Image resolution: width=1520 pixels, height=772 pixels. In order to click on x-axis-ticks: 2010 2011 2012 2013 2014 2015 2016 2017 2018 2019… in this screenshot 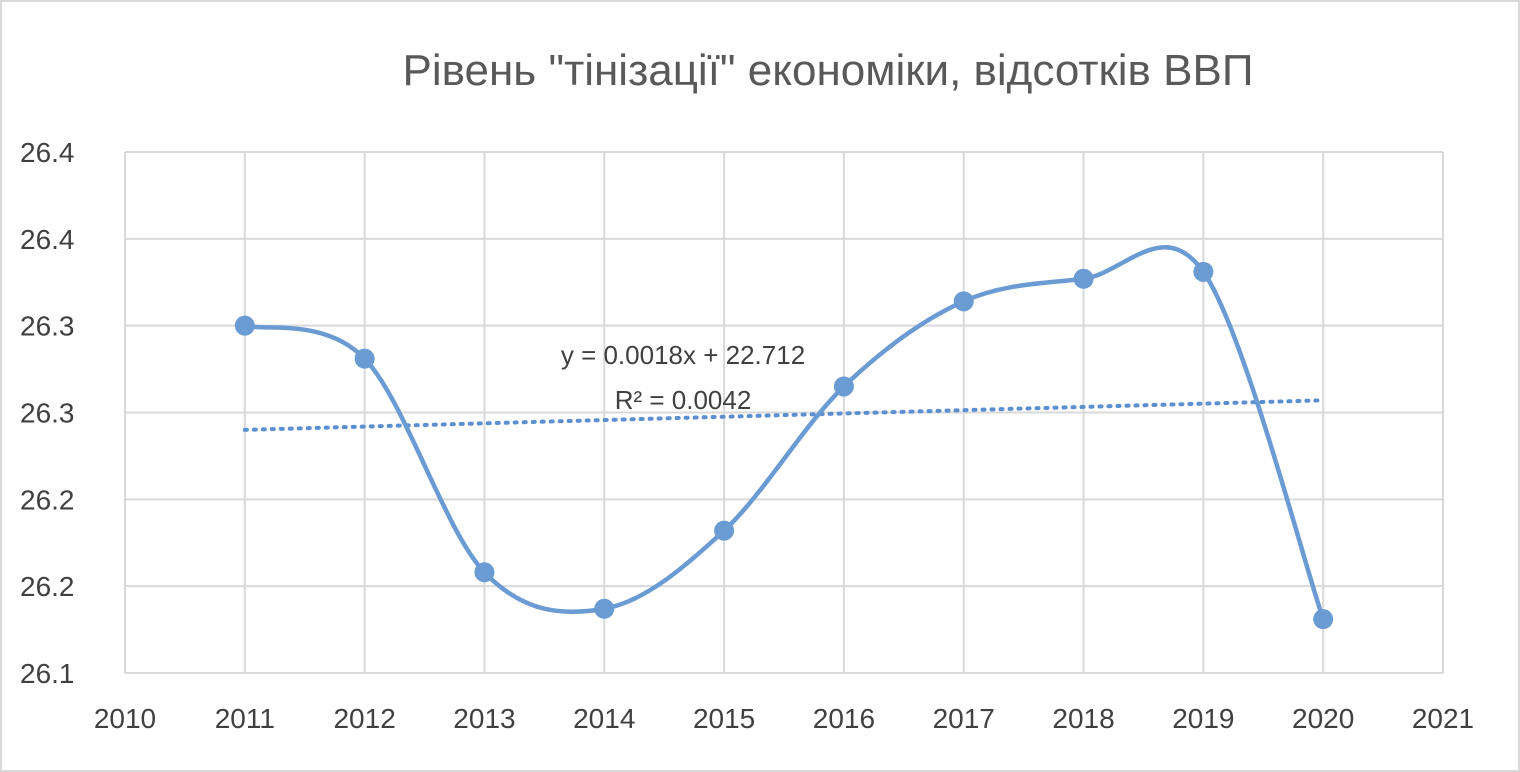, I will do `click(784, 718)`.